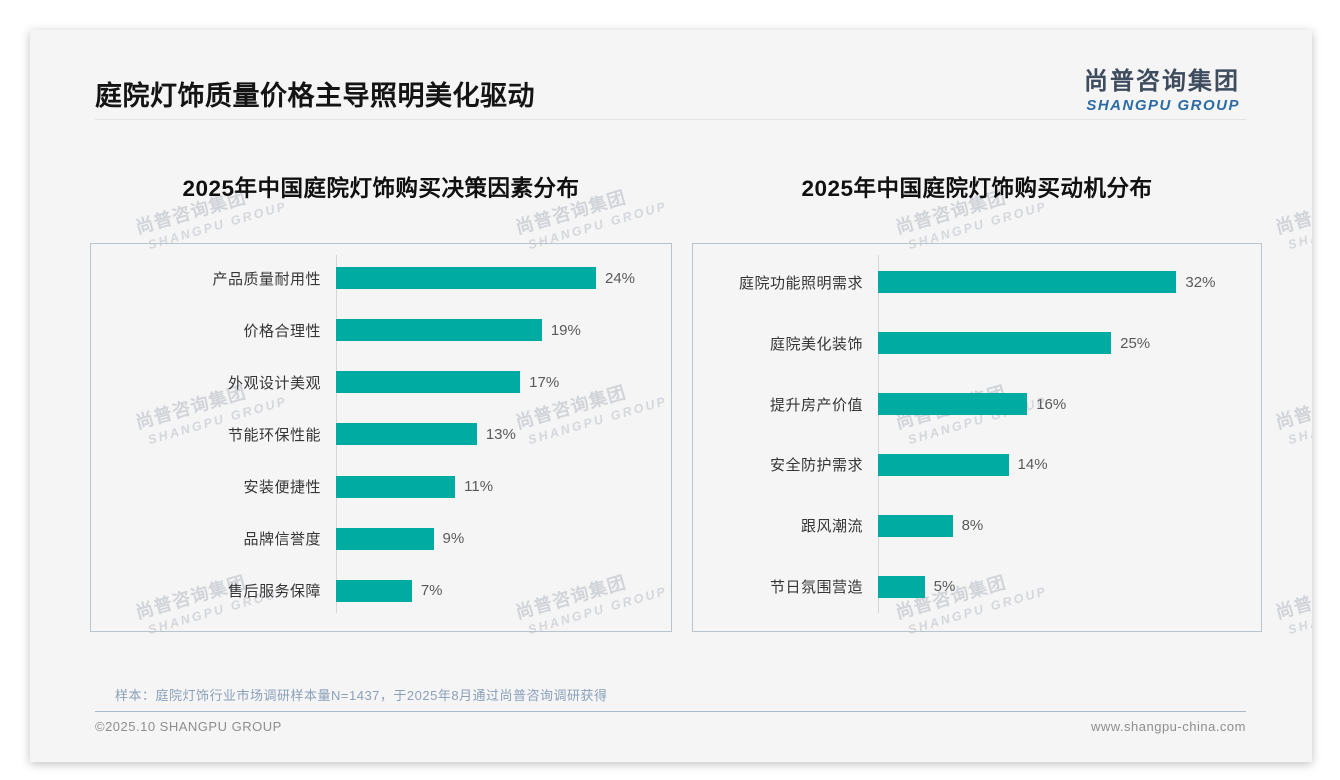 The width and height of the screenshot is (1340, 780). I want to click on bar-row: 安装便捷性 11%, so click(381, 486).